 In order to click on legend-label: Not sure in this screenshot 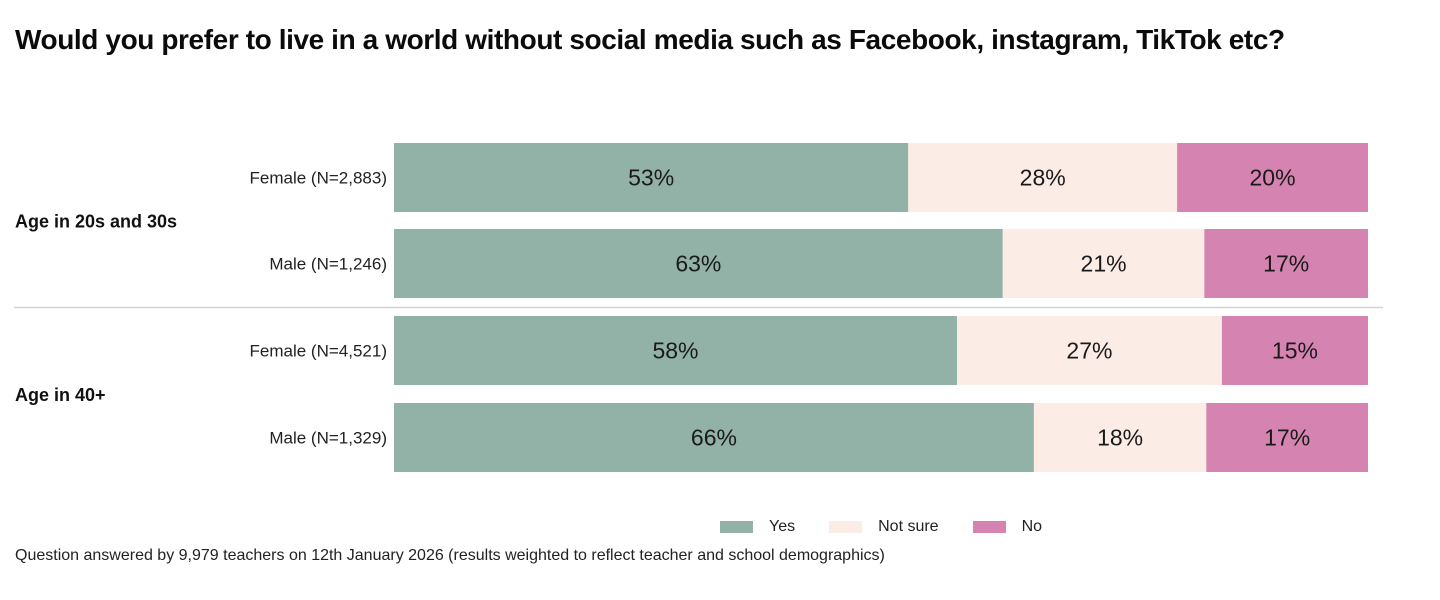, I will do `click(908, 526)`.